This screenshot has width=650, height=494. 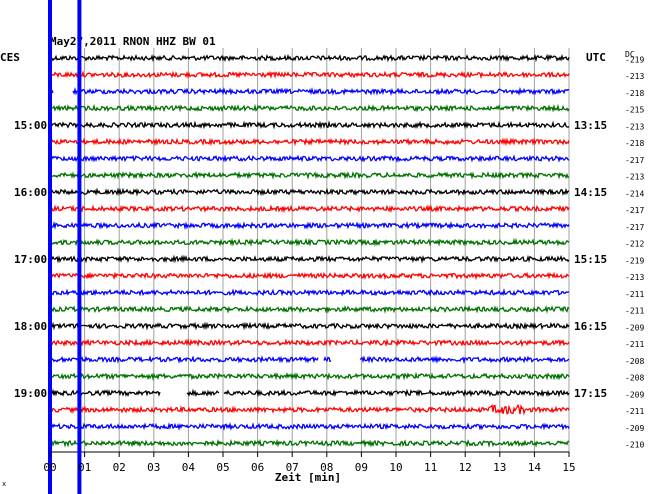 What do you see at coordinates (395, 467) in the screenshot?
I see `x-tick-label: 10` at bounding box center [395, 467].